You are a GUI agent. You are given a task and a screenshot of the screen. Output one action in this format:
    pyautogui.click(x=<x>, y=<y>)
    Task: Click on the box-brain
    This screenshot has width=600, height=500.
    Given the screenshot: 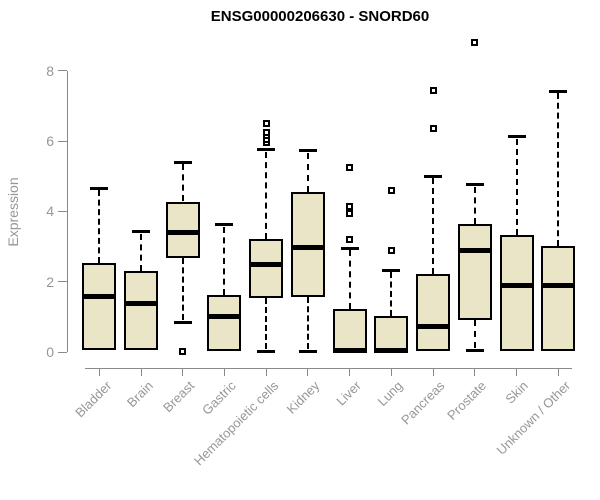 What is the action you would take?
    pyautogui.click(x=141, y=311)
    